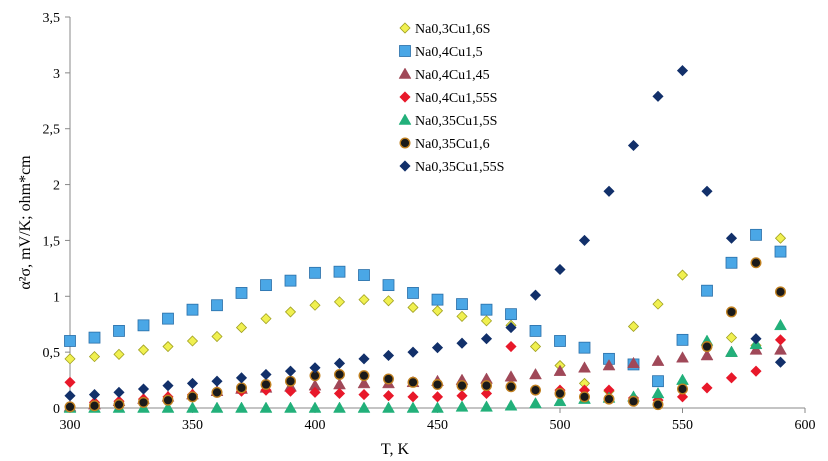  What do you see at coordinates (682, 425) in the screenshot?
I see `x-tick-label: 550` at bounding box center [682, 425].